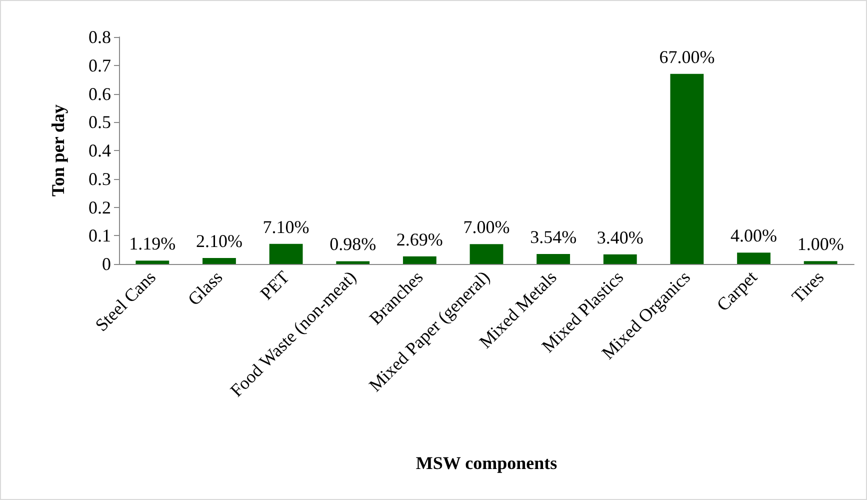 The image size is (867, 500). Describe the element at coordinates (419, 239) in the screenshot. I see `data-label: 2.69%` at that location.